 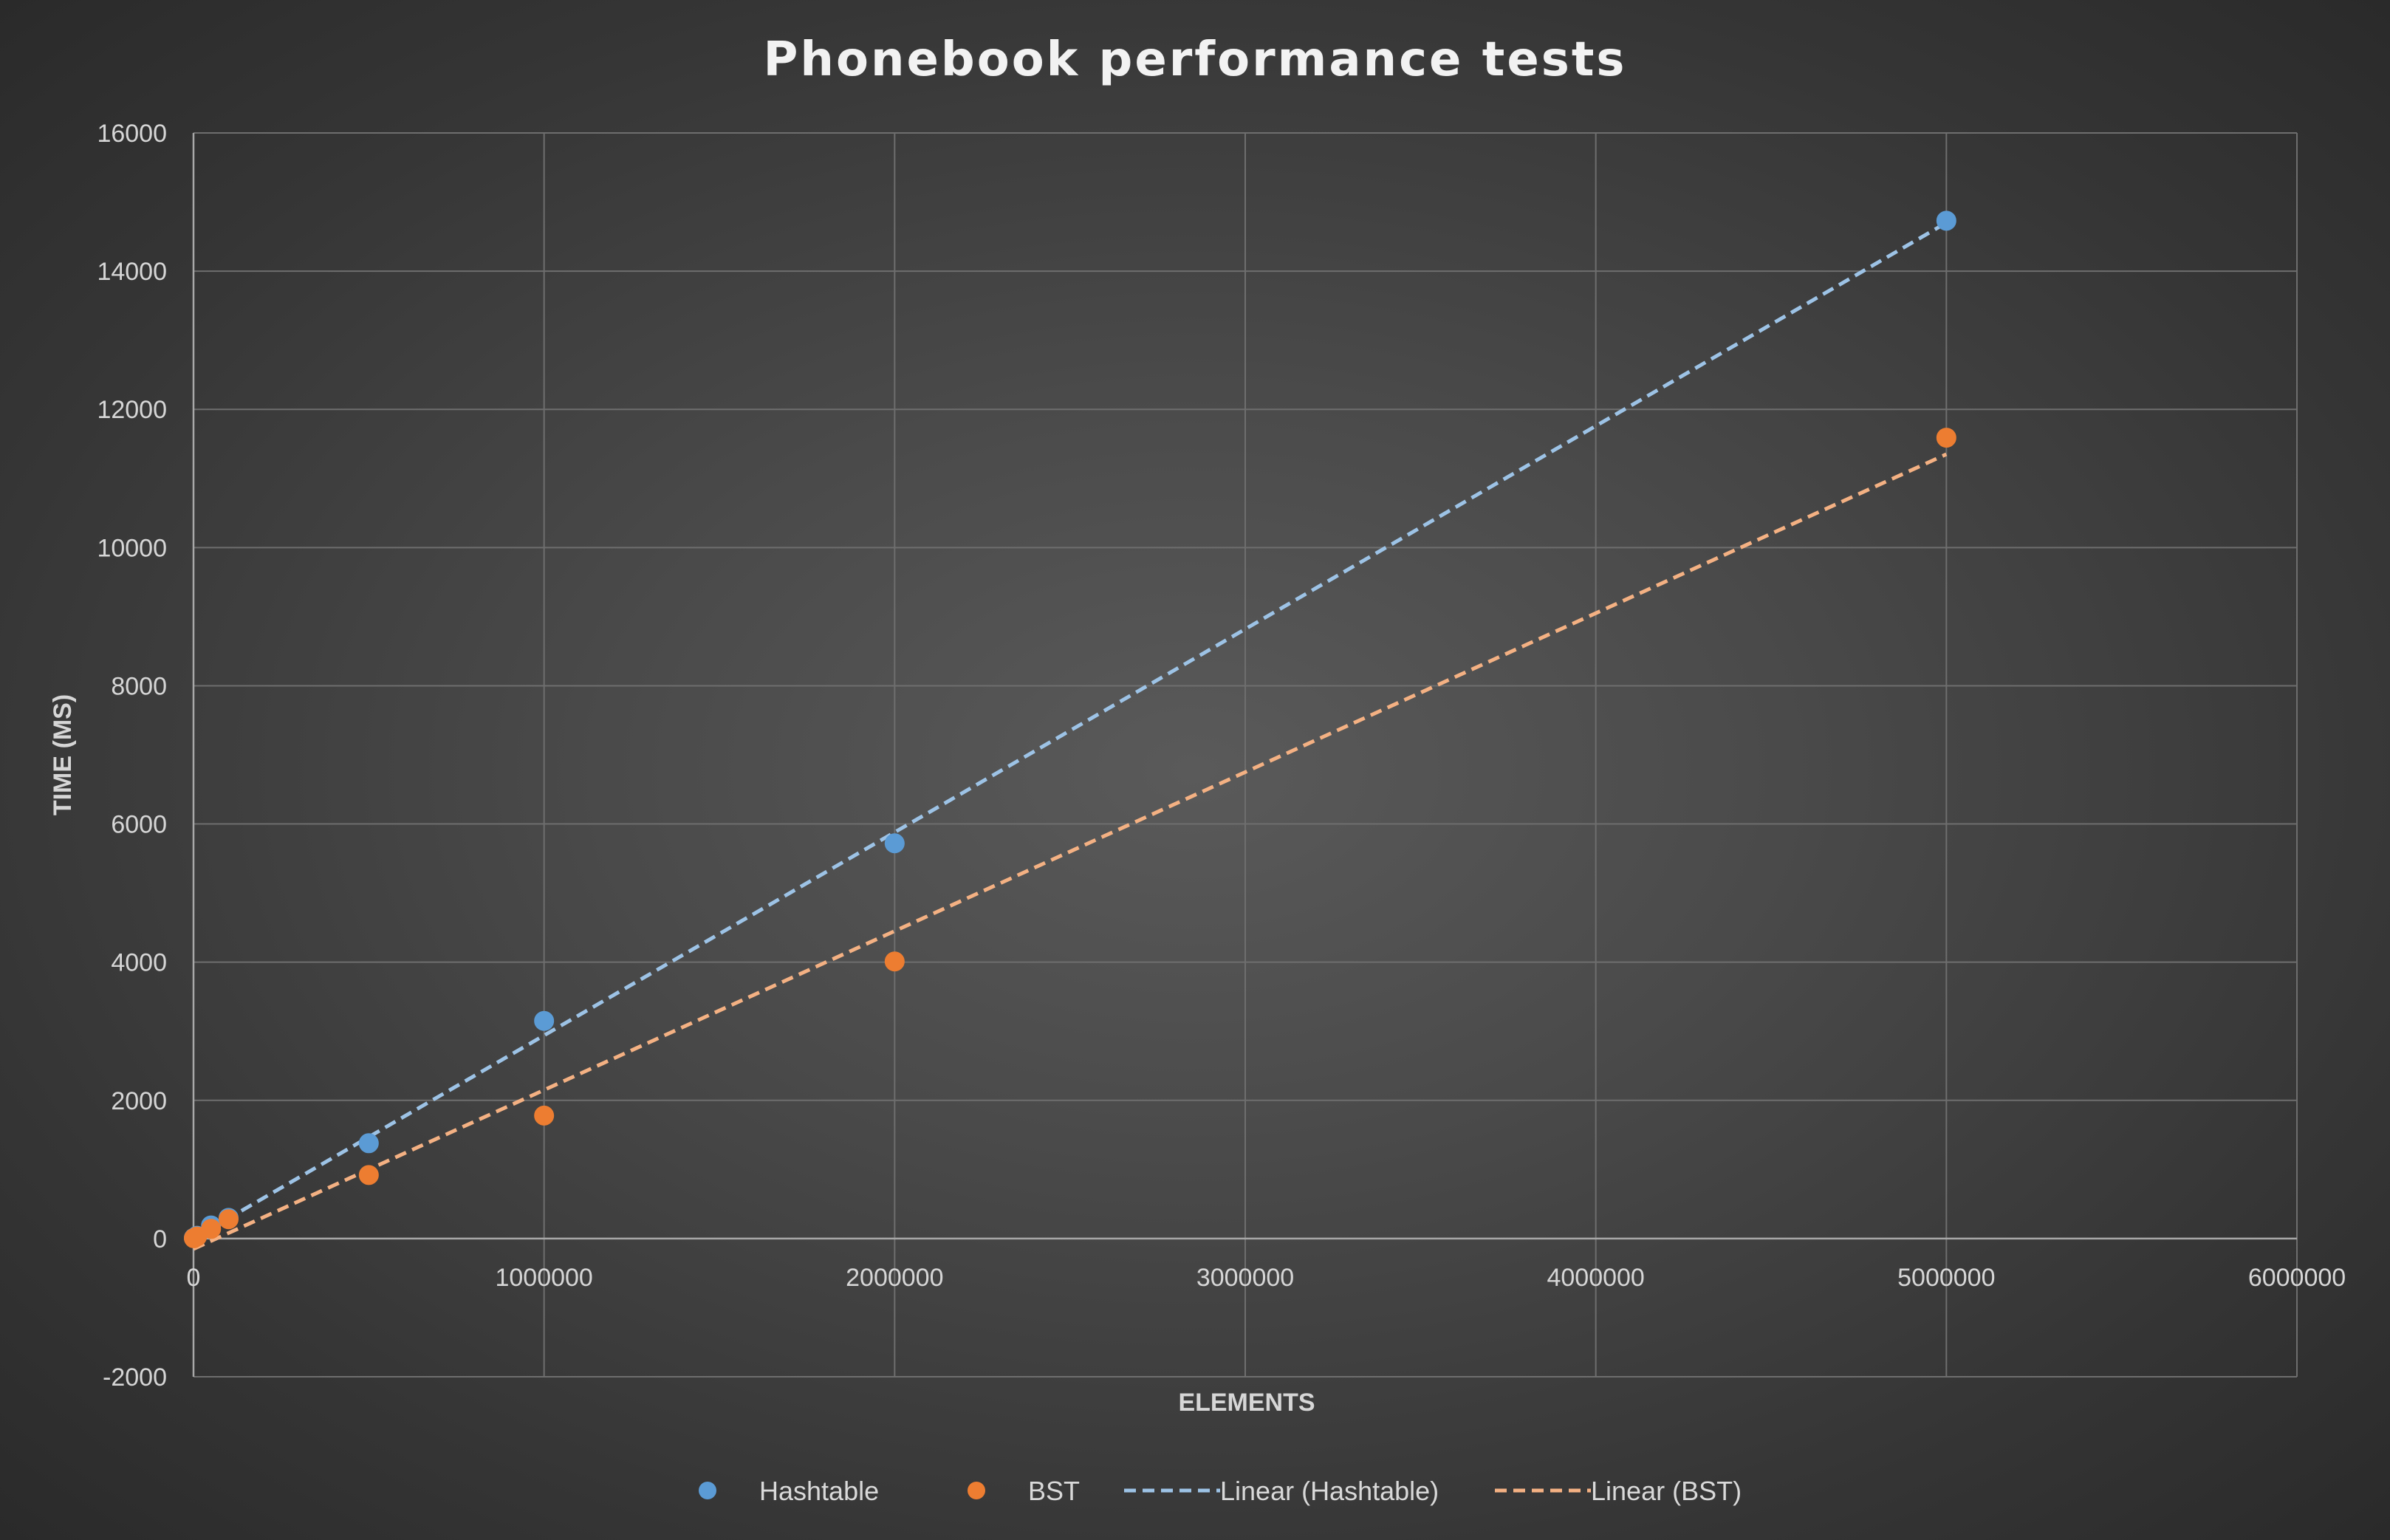 What do you see at coordinates (1195, 59) in the screenshot?
I see `chart-title: Phonebook performance tests` at bounding box center [1195, 59].